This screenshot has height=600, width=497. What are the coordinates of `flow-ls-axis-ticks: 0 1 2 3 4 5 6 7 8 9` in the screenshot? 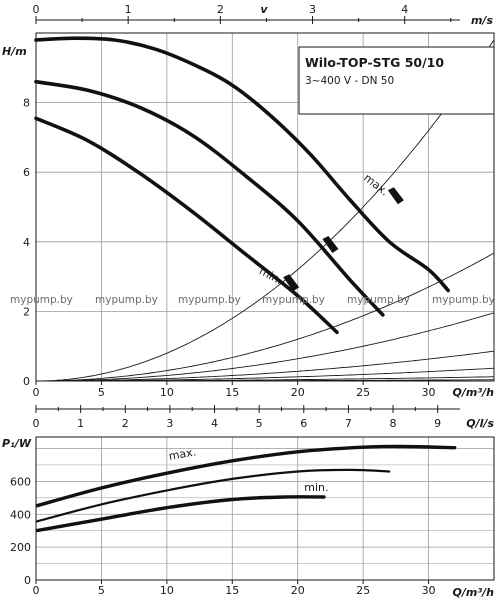 It's located at (237, 417).